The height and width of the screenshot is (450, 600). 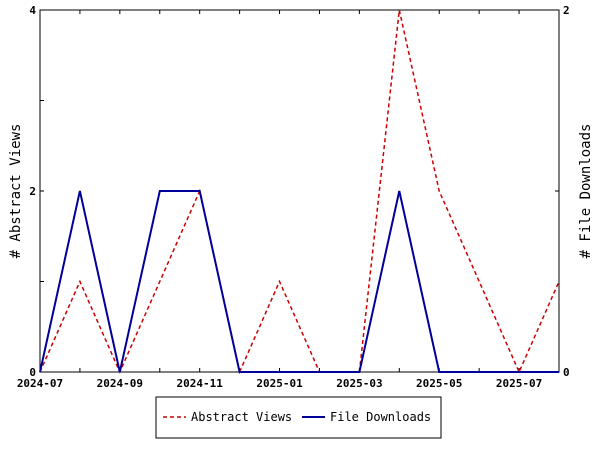 I want to click on x-tick-label: 2024-11, so click(x=200, y=383).